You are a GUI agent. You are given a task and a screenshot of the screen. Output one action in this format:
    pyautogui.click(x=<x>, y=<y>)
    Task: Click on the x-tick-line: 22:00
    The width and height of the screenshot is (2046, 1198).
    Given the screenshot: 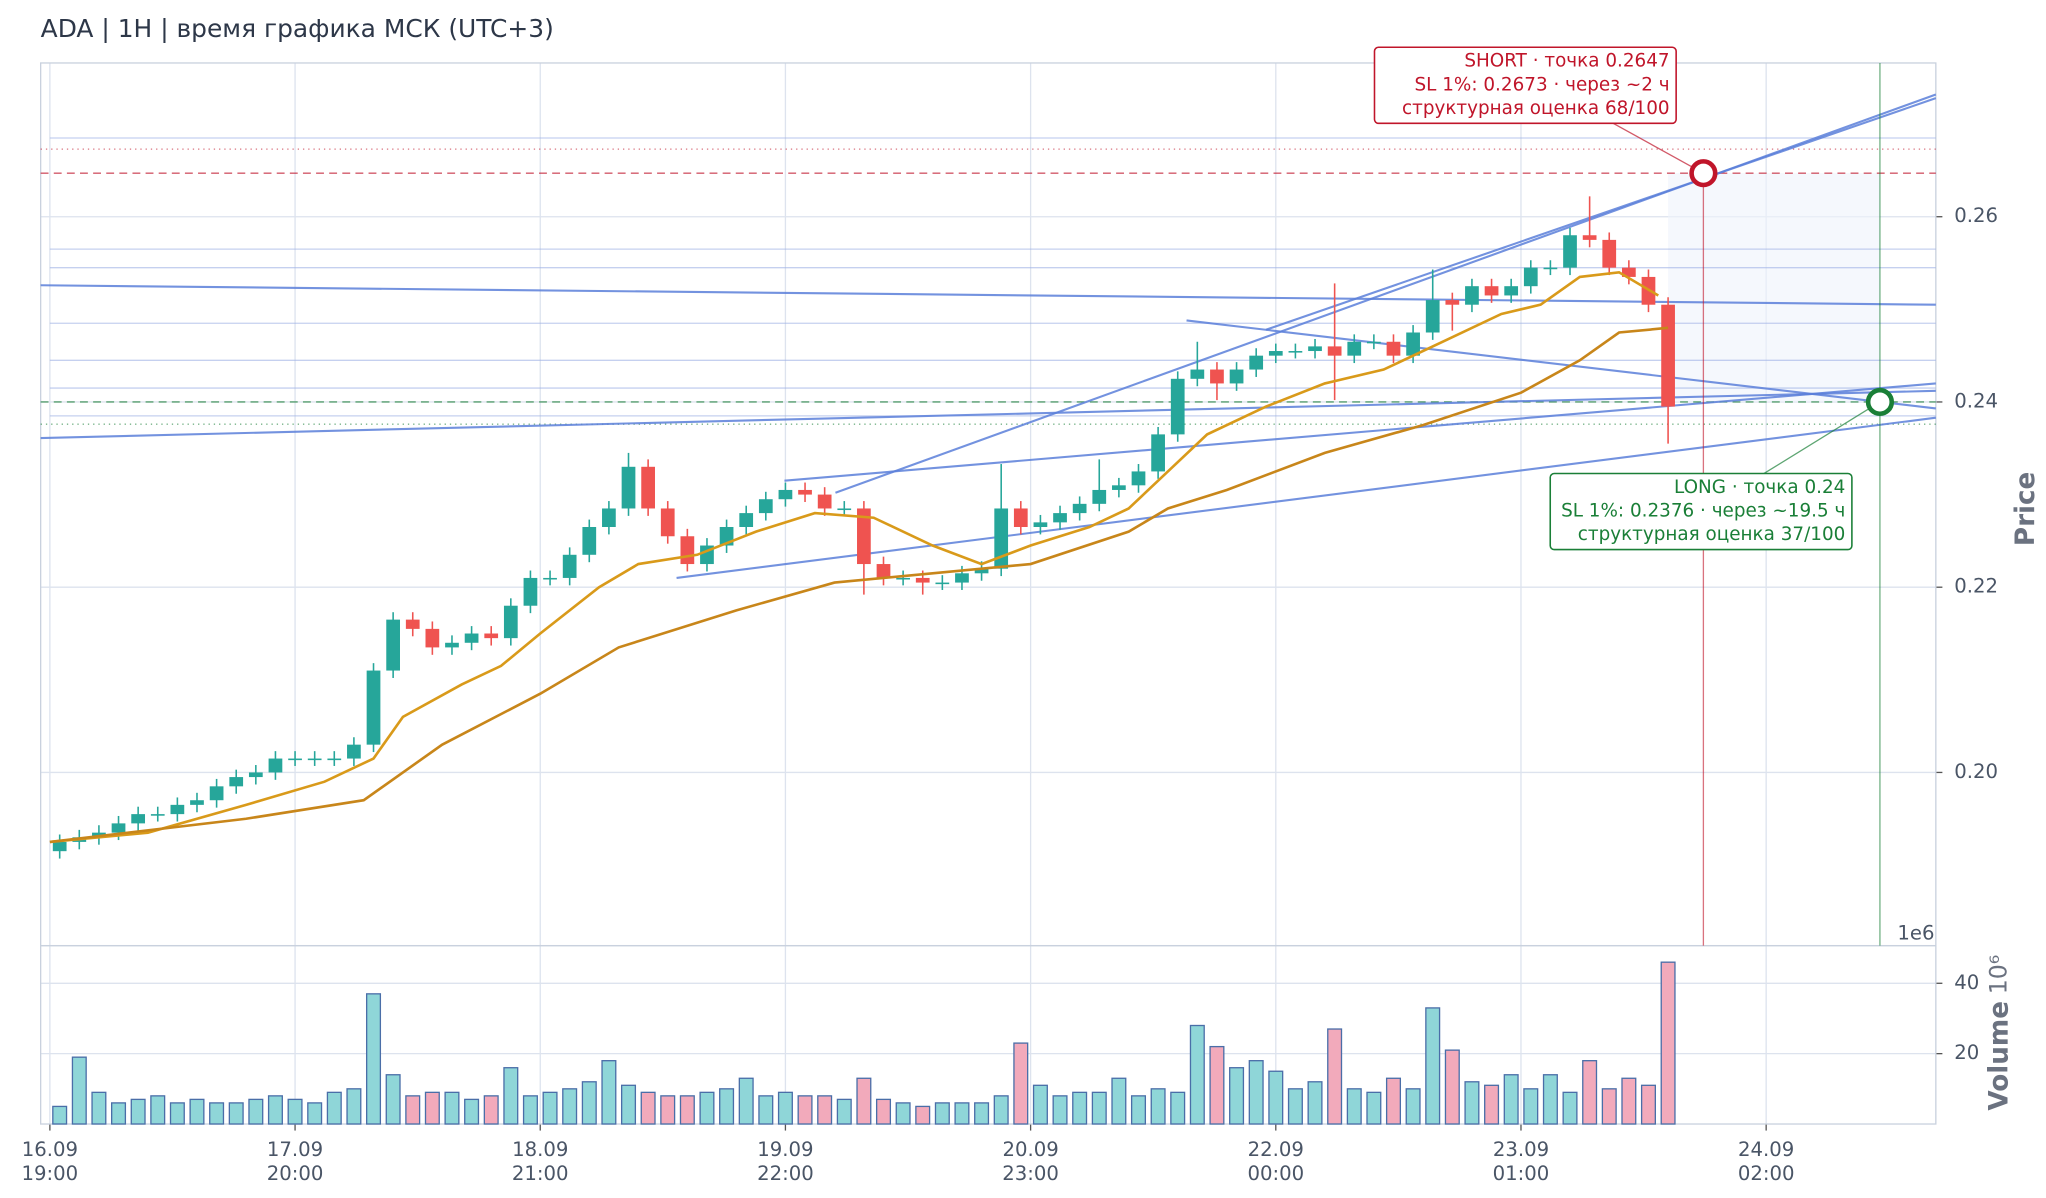 What is the action you would take?
    pyautogui.click(x=785, y=1172)
    